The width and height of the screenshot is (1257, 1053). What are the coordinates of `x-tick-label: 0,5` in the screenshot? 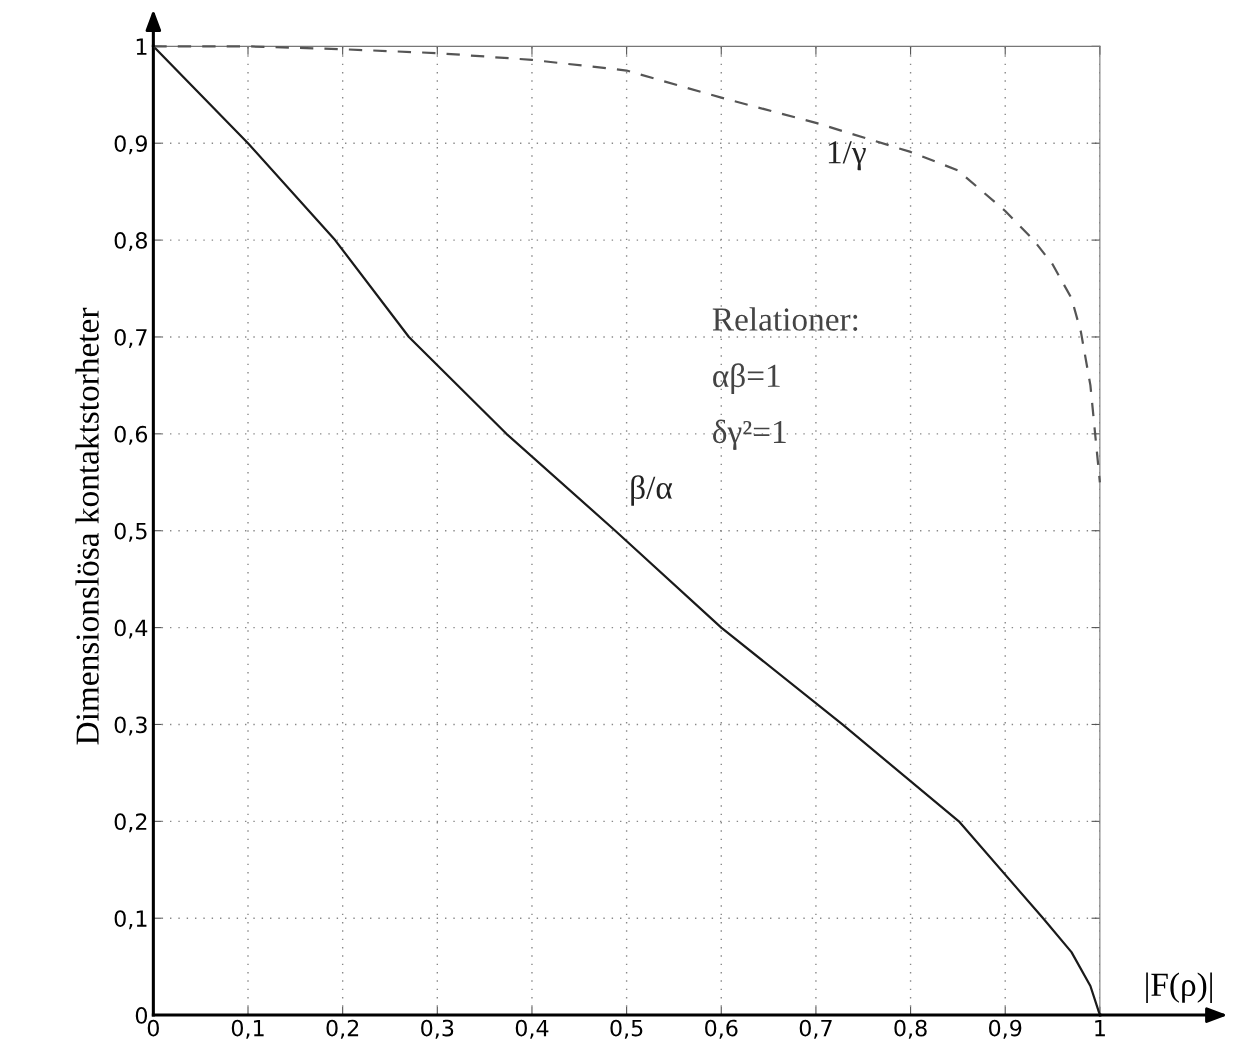 It's located at (626, 1029).